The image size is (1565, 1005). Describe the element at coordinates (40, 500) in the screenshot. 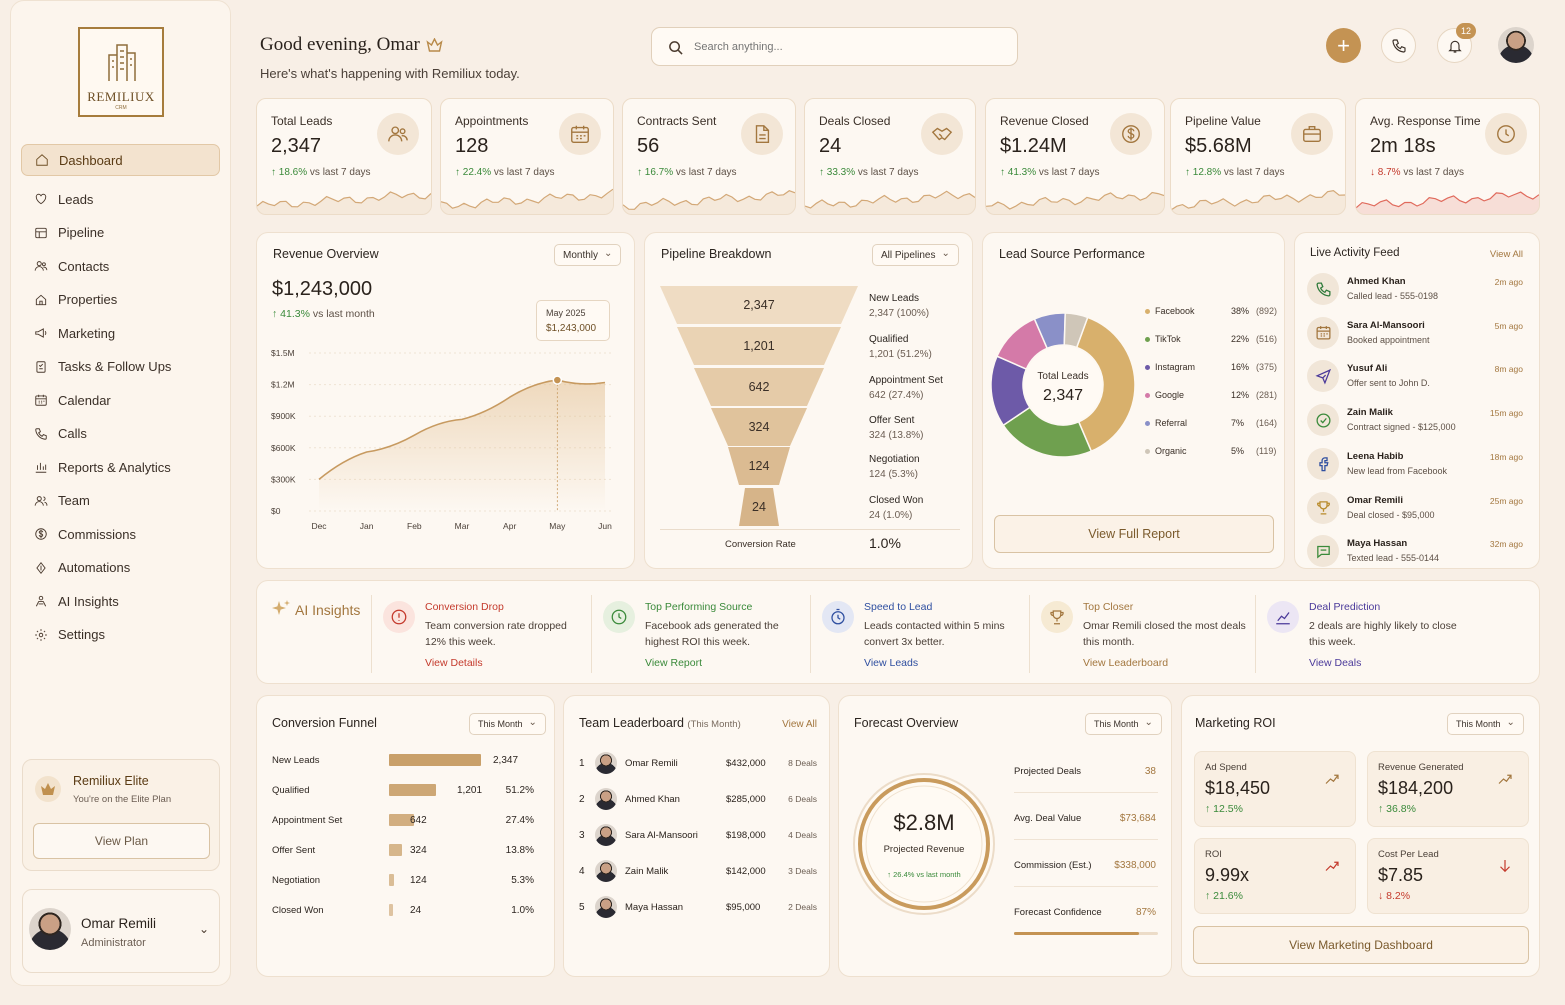

I see `team-icon` at that location.